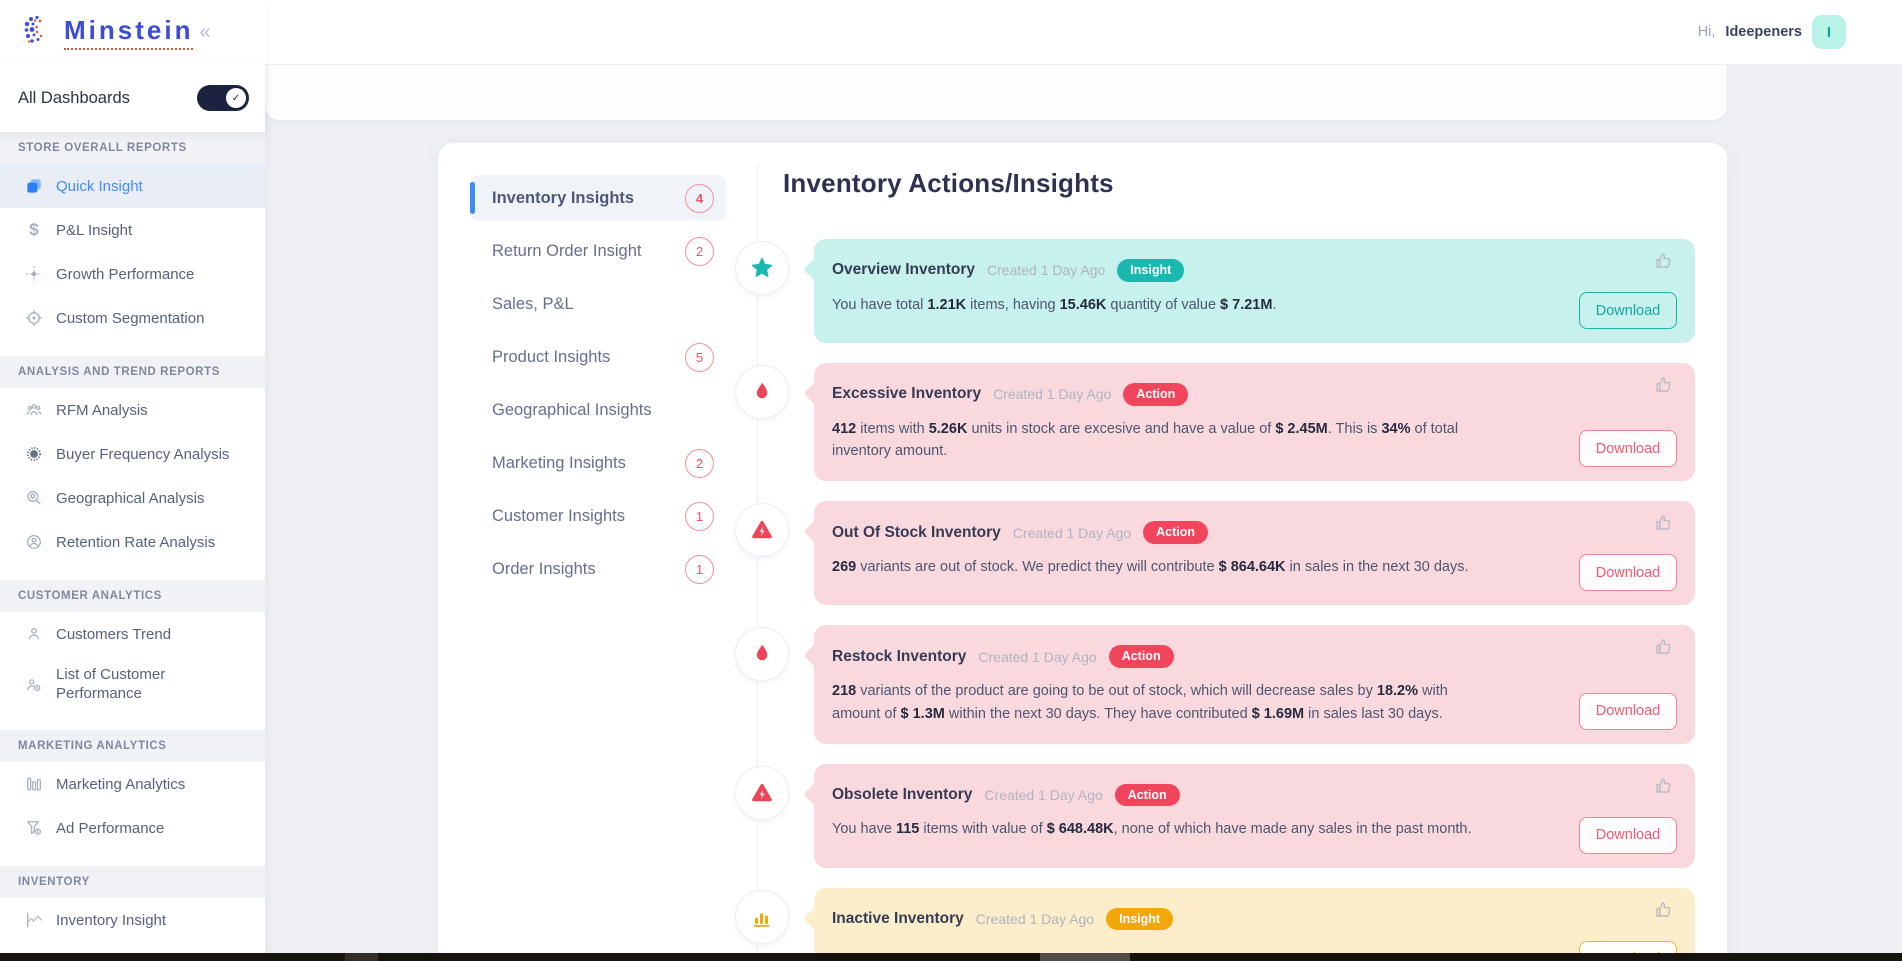 The height and width of the screenshot is (961, 1902). What do you see at coordinates (125, 274) in the screenshot?
I see `sidebar-item-label: Growth Performance` at bounding box center [125, 274].